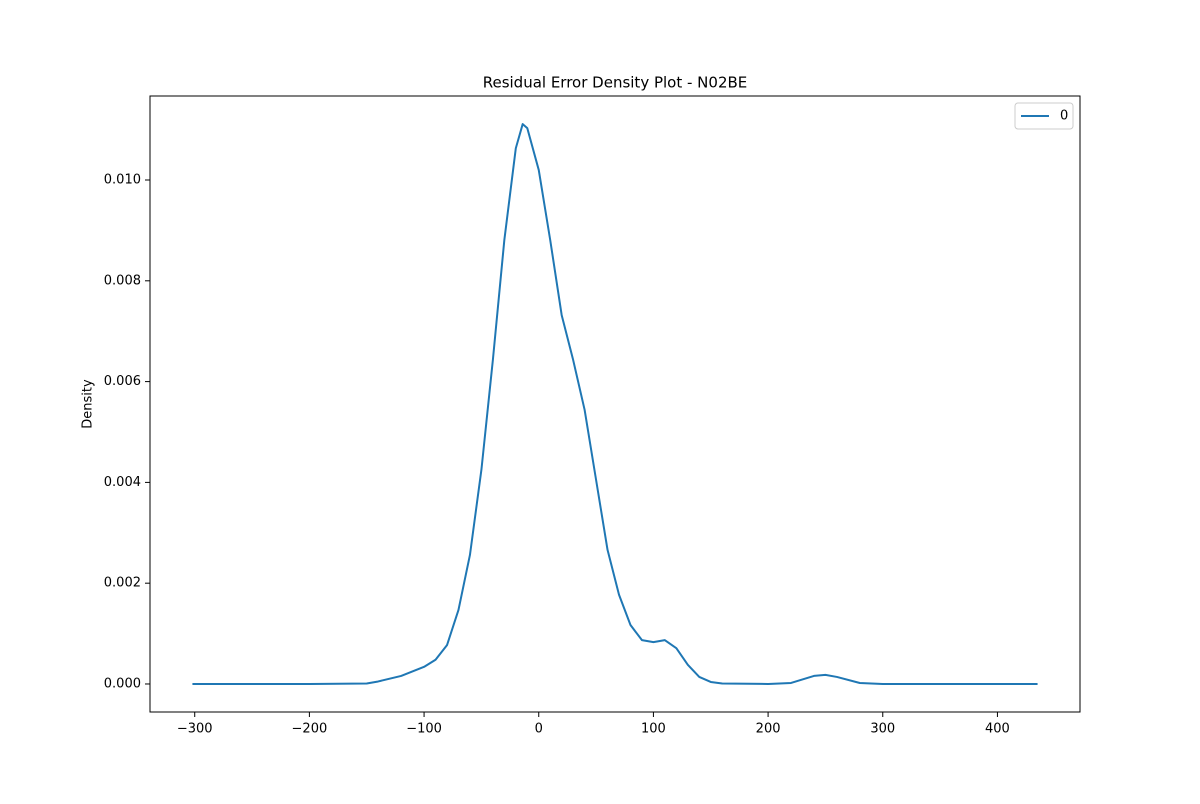 This screenshot has height=804, width=1200. I want to click on y-tick-label: 0.006, so click(122, 381).